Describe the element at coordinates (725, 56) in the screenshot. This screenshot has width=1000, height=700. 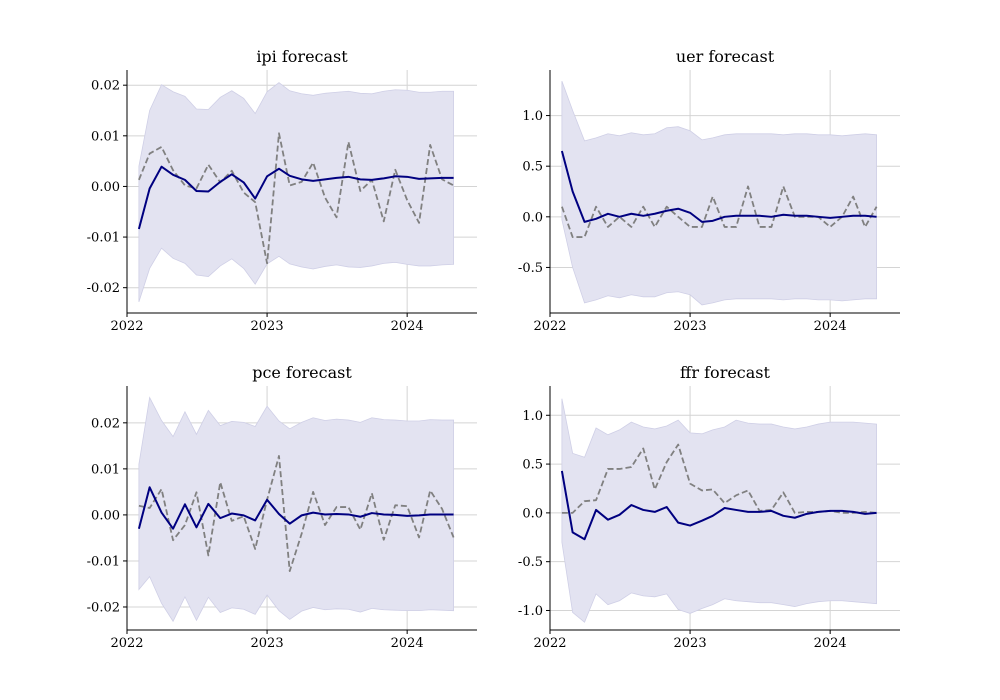
I see `chart-title: uer forecast` at that location.